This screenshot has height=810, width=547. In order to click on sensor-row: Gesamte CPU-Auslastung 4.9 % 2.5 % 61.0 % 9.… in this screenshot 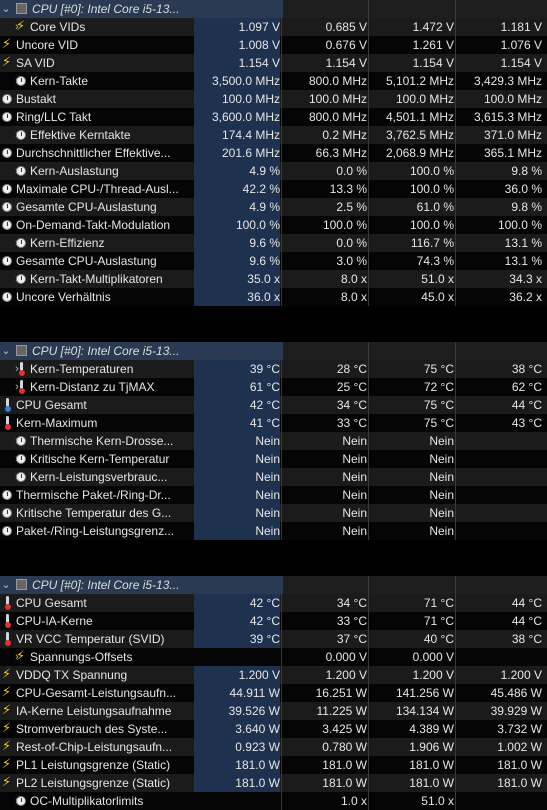, I will do `click(273, 207)`.